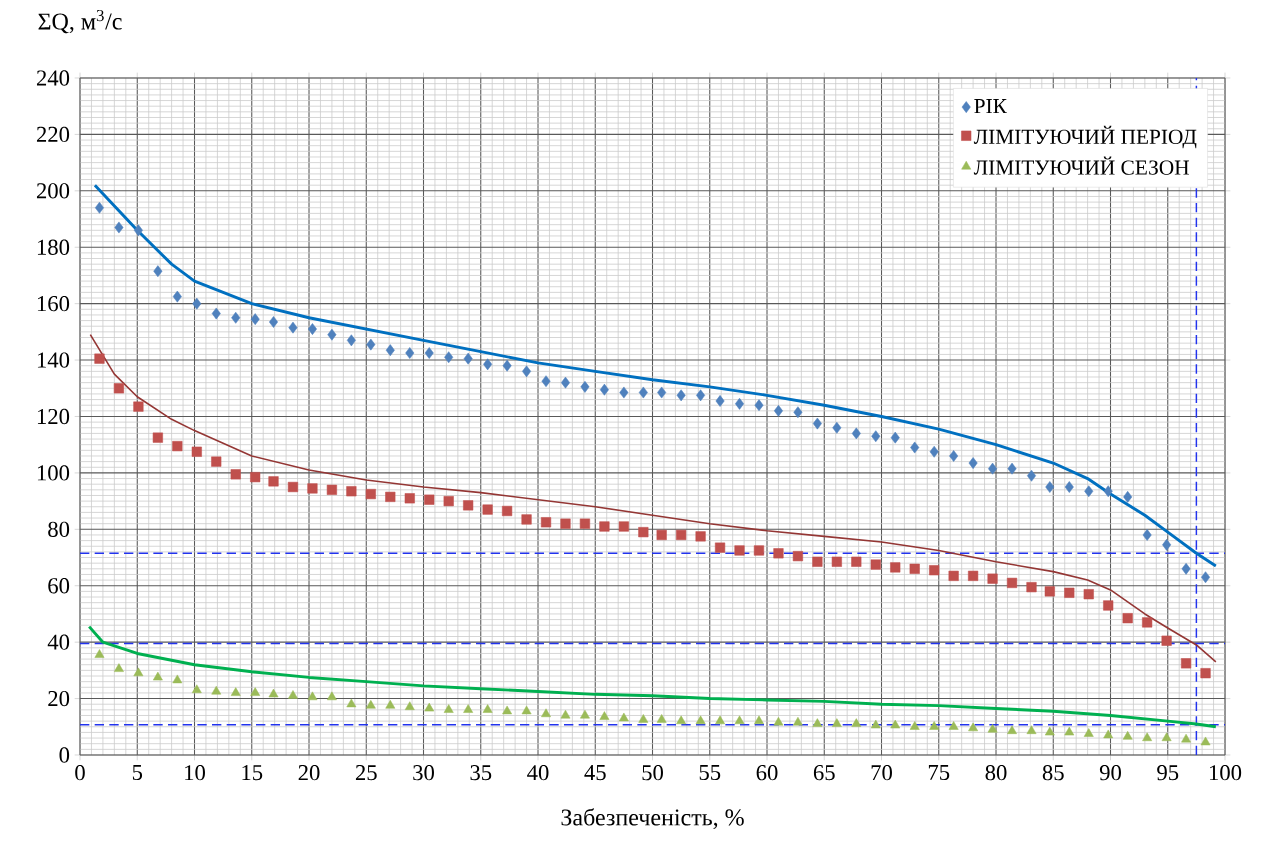 The width and height of the screenshot is (1266, 866). Describe the element at coordinates (53, 473) in the screenshot. I see `y-tick-label: 100` at that location.